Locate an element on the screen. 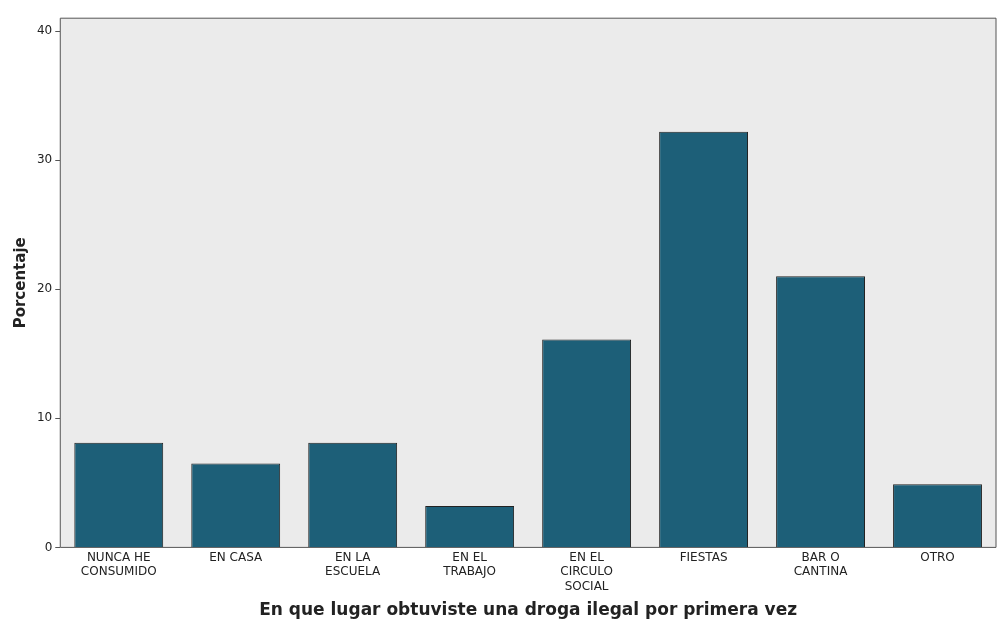 This screenshot has width=1006, height=633. x-tick-label: EN EL CIRCULO SOCIAL is located at coordinates (586, 571).